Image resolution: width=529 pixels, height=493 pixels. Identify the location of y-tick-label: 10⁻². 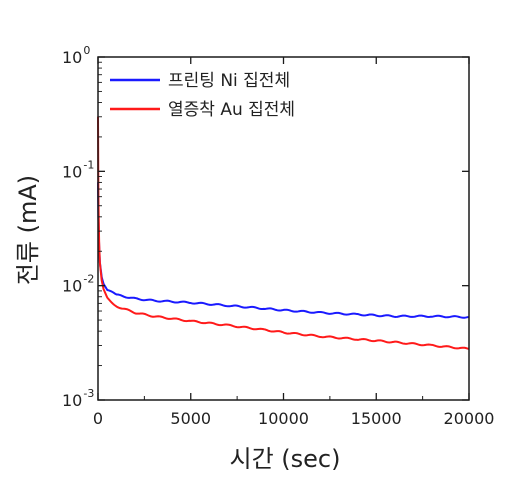
(78, 284).